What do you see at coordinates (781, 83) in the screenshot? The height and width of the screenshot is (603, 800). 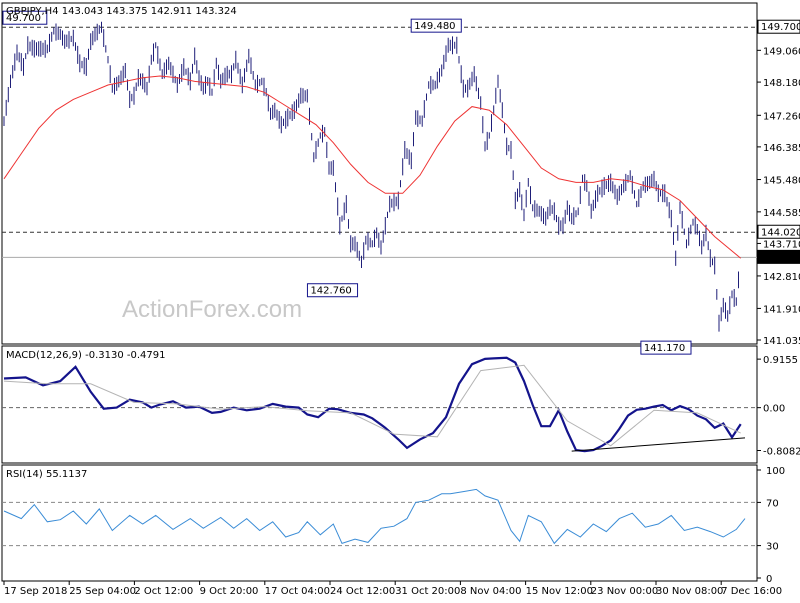 I see `price-tick-label: 148.180` at bounding box center [781, 83].